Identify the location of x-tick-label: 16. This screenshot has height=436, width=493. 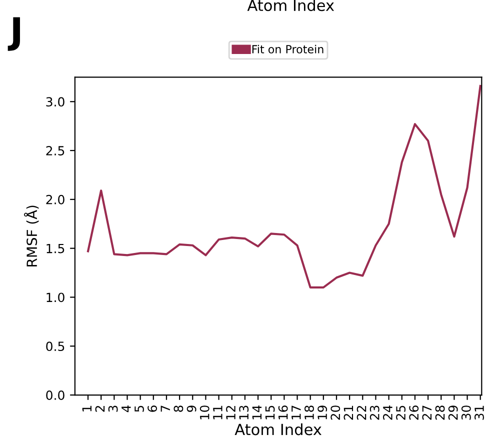
(283, 413).